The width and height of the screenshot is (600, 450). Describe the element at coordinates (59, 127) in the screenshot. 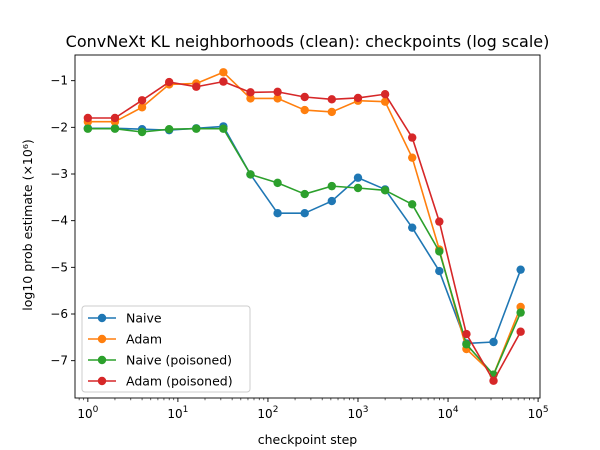

I see `y-tick-label: −2` at that location.